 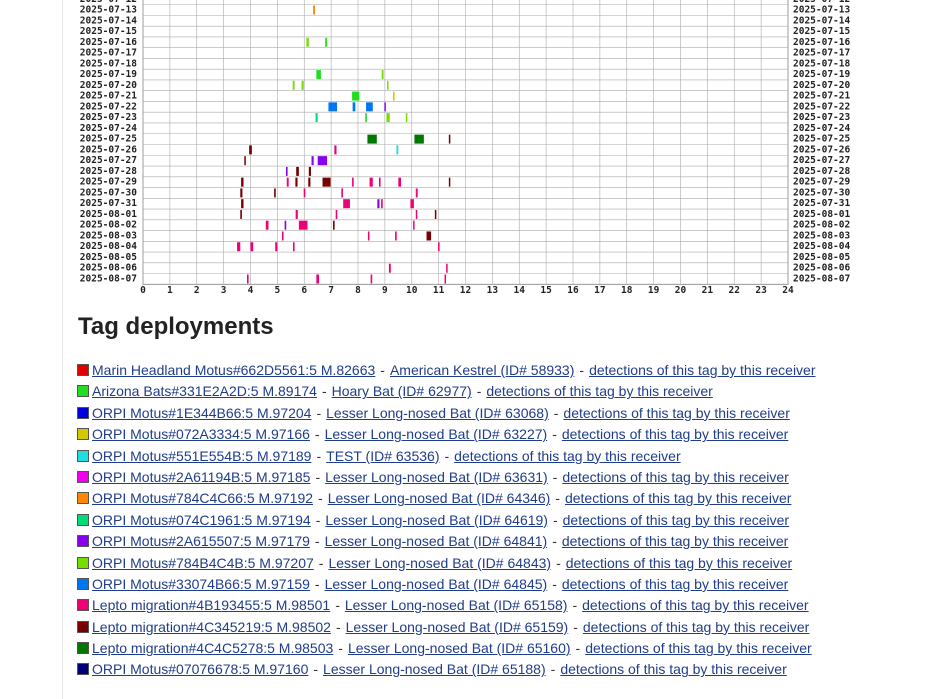 What do you see at coordinates (788, 290) in the screenshot?
I see `x-tick-label: 24` at bounding box center [788, 290].